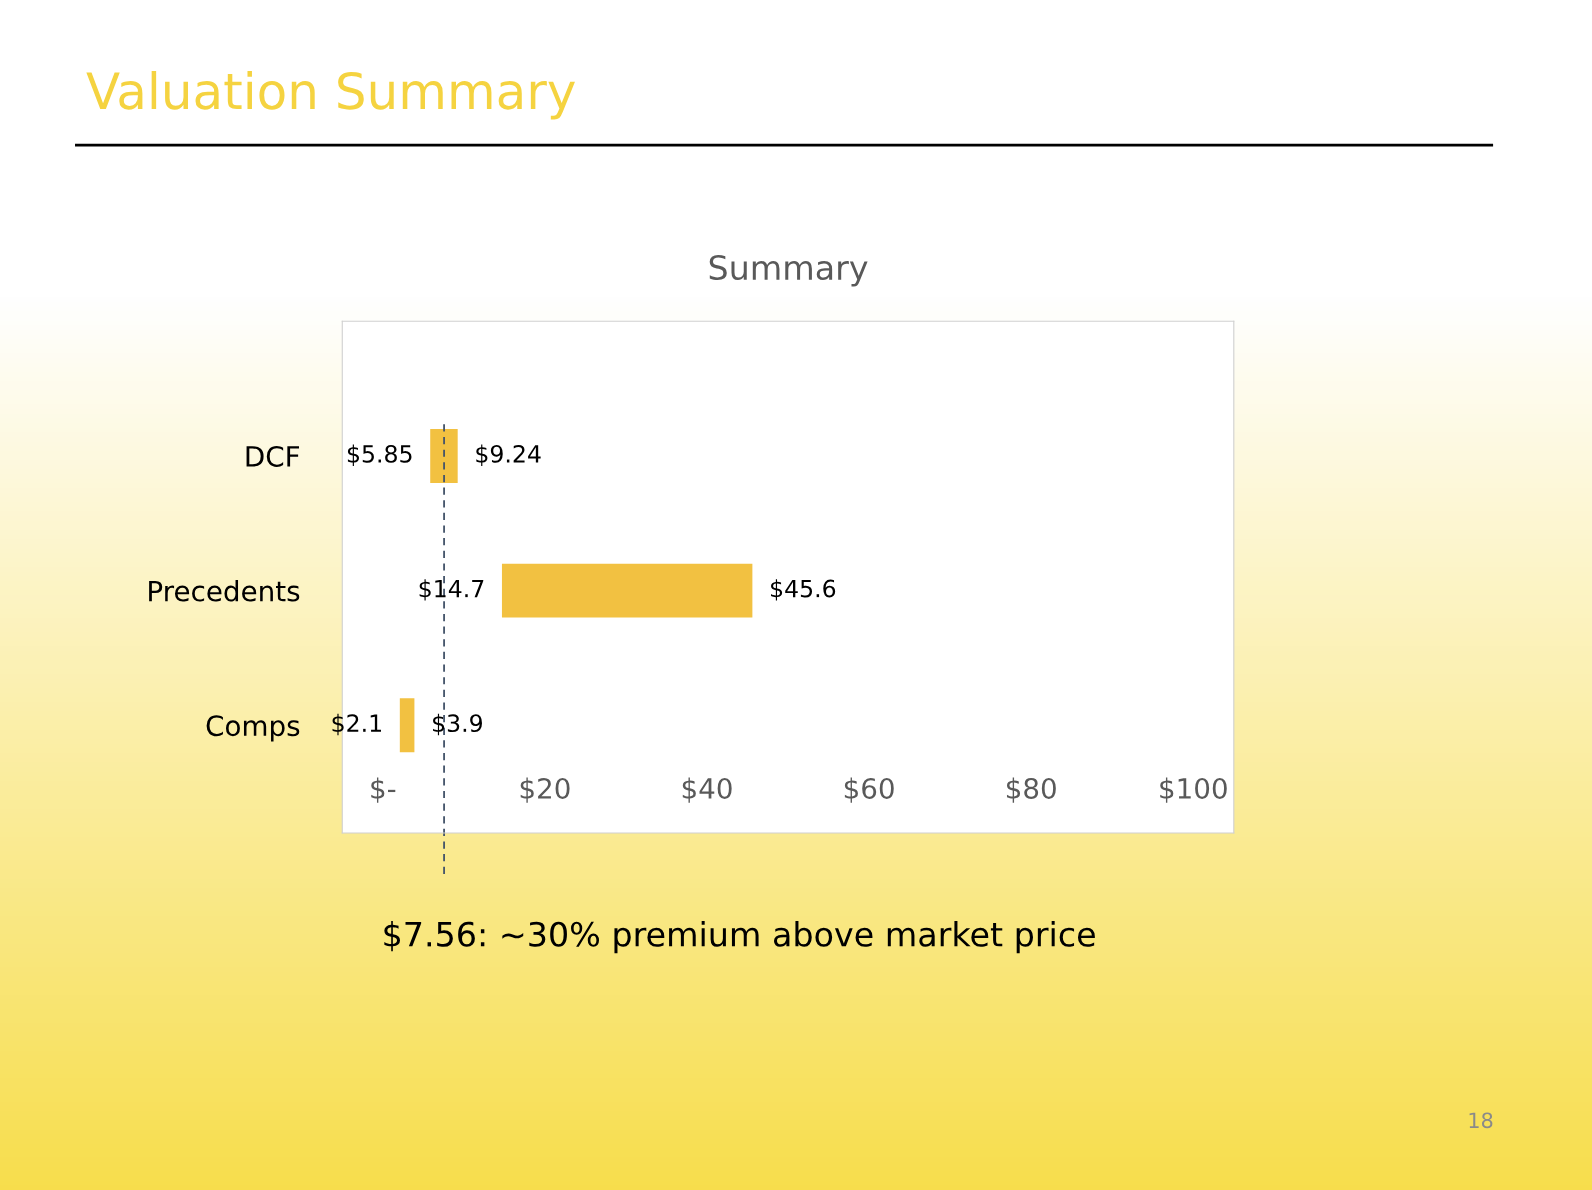 The width and height of the screenshot is (1592, 1190). What do you see at coordinates (356, 724) in the screenshot?
I see `annotation: $2.1` at bounding box center [356, 724].